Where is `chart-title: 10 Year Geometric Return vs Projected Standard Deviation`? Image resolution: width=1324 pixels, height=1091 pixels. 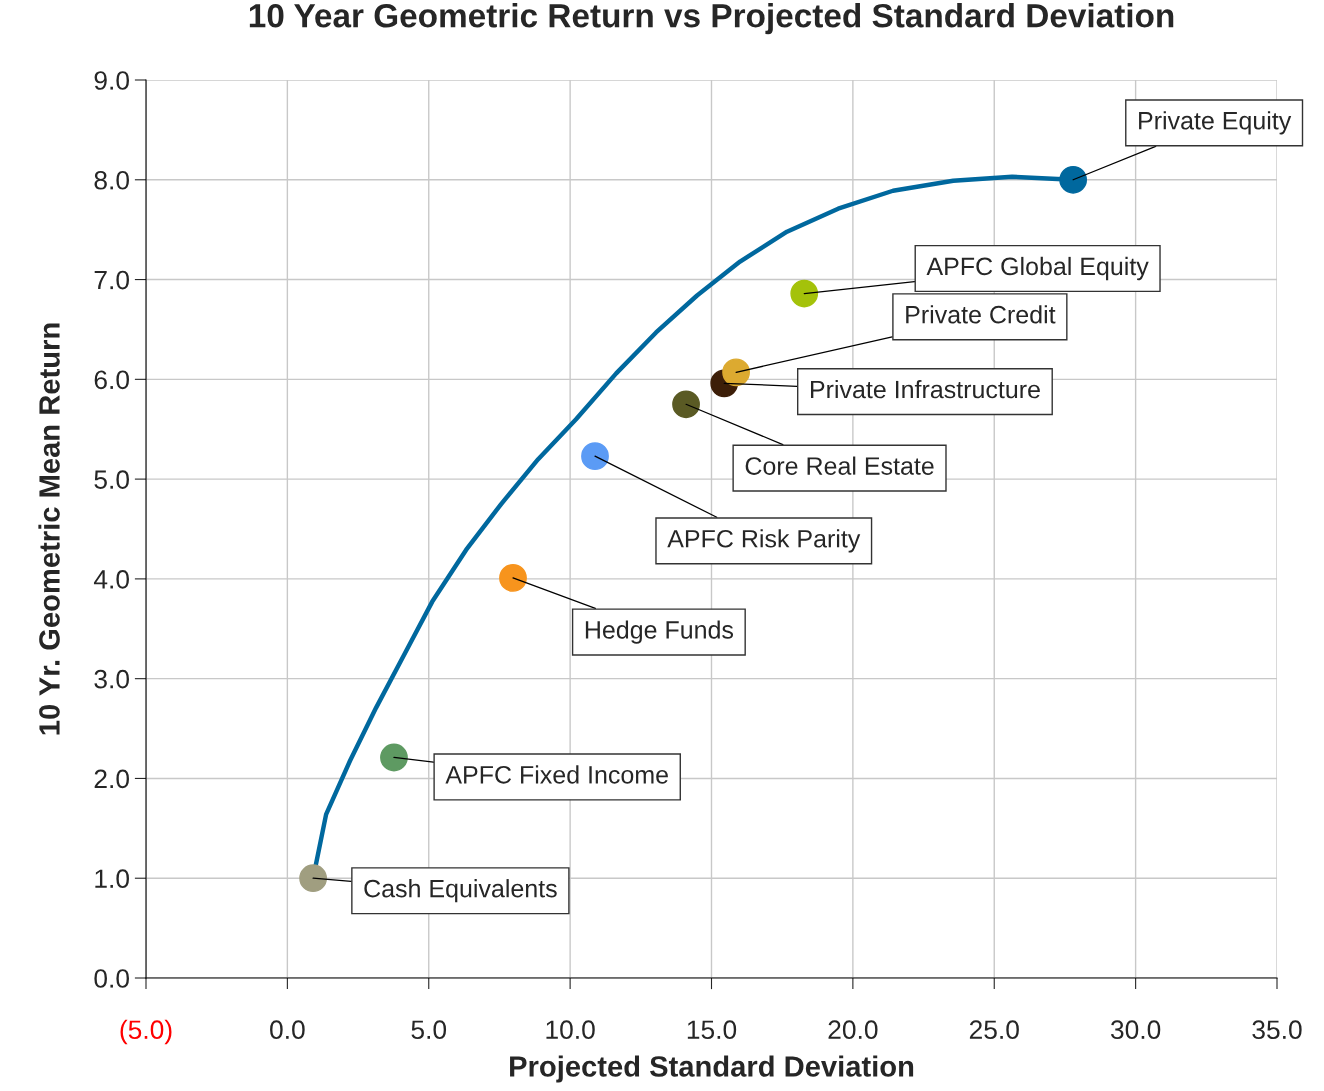
chart-title: 10 Year Geometric Return vs Projected Standard Deviation is located at coordinates (711, 19).